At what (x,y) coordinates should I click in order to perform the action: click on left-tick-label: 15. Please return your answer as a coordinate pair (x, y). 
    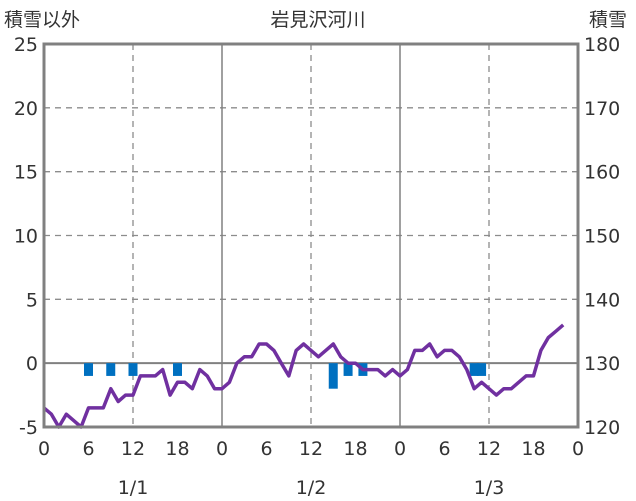
    Looking at the image, I should click on (26, 173).